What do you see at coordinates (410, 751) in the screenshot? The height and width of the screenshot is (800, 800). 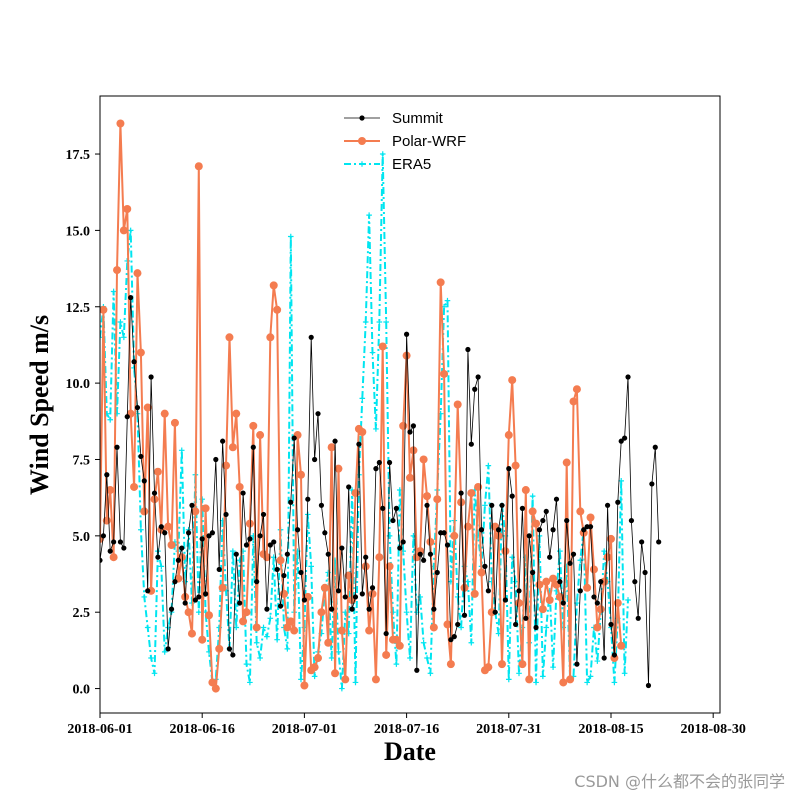 I see `x-axis-title: Date` at bounding box center [410, 751].